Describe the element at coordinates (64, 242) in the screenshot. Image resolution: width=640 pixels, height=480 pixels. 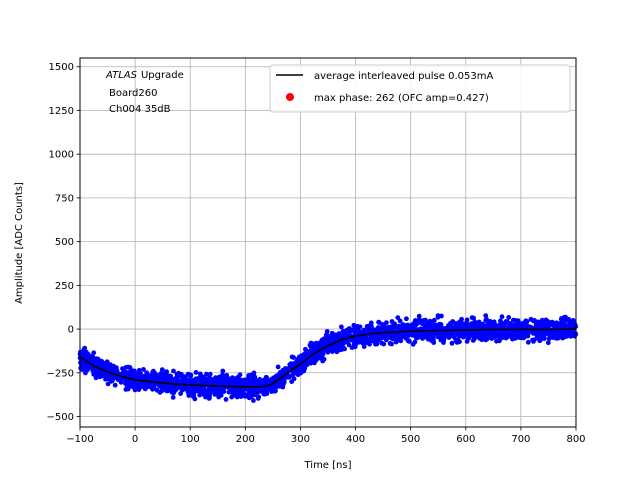
I see `y-tick-label: 500` at that location.